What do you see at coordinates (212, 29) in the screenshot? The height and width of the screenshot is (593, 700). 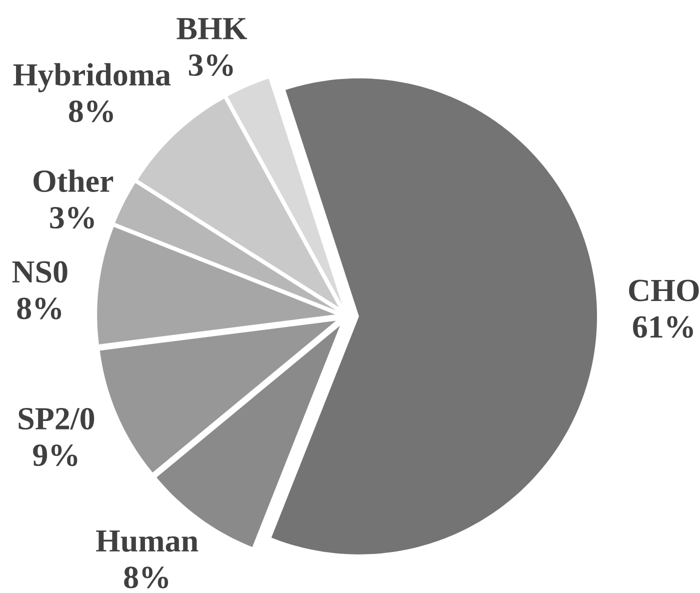 I see `slice-label: BHK` at bounding box center [212, 29].